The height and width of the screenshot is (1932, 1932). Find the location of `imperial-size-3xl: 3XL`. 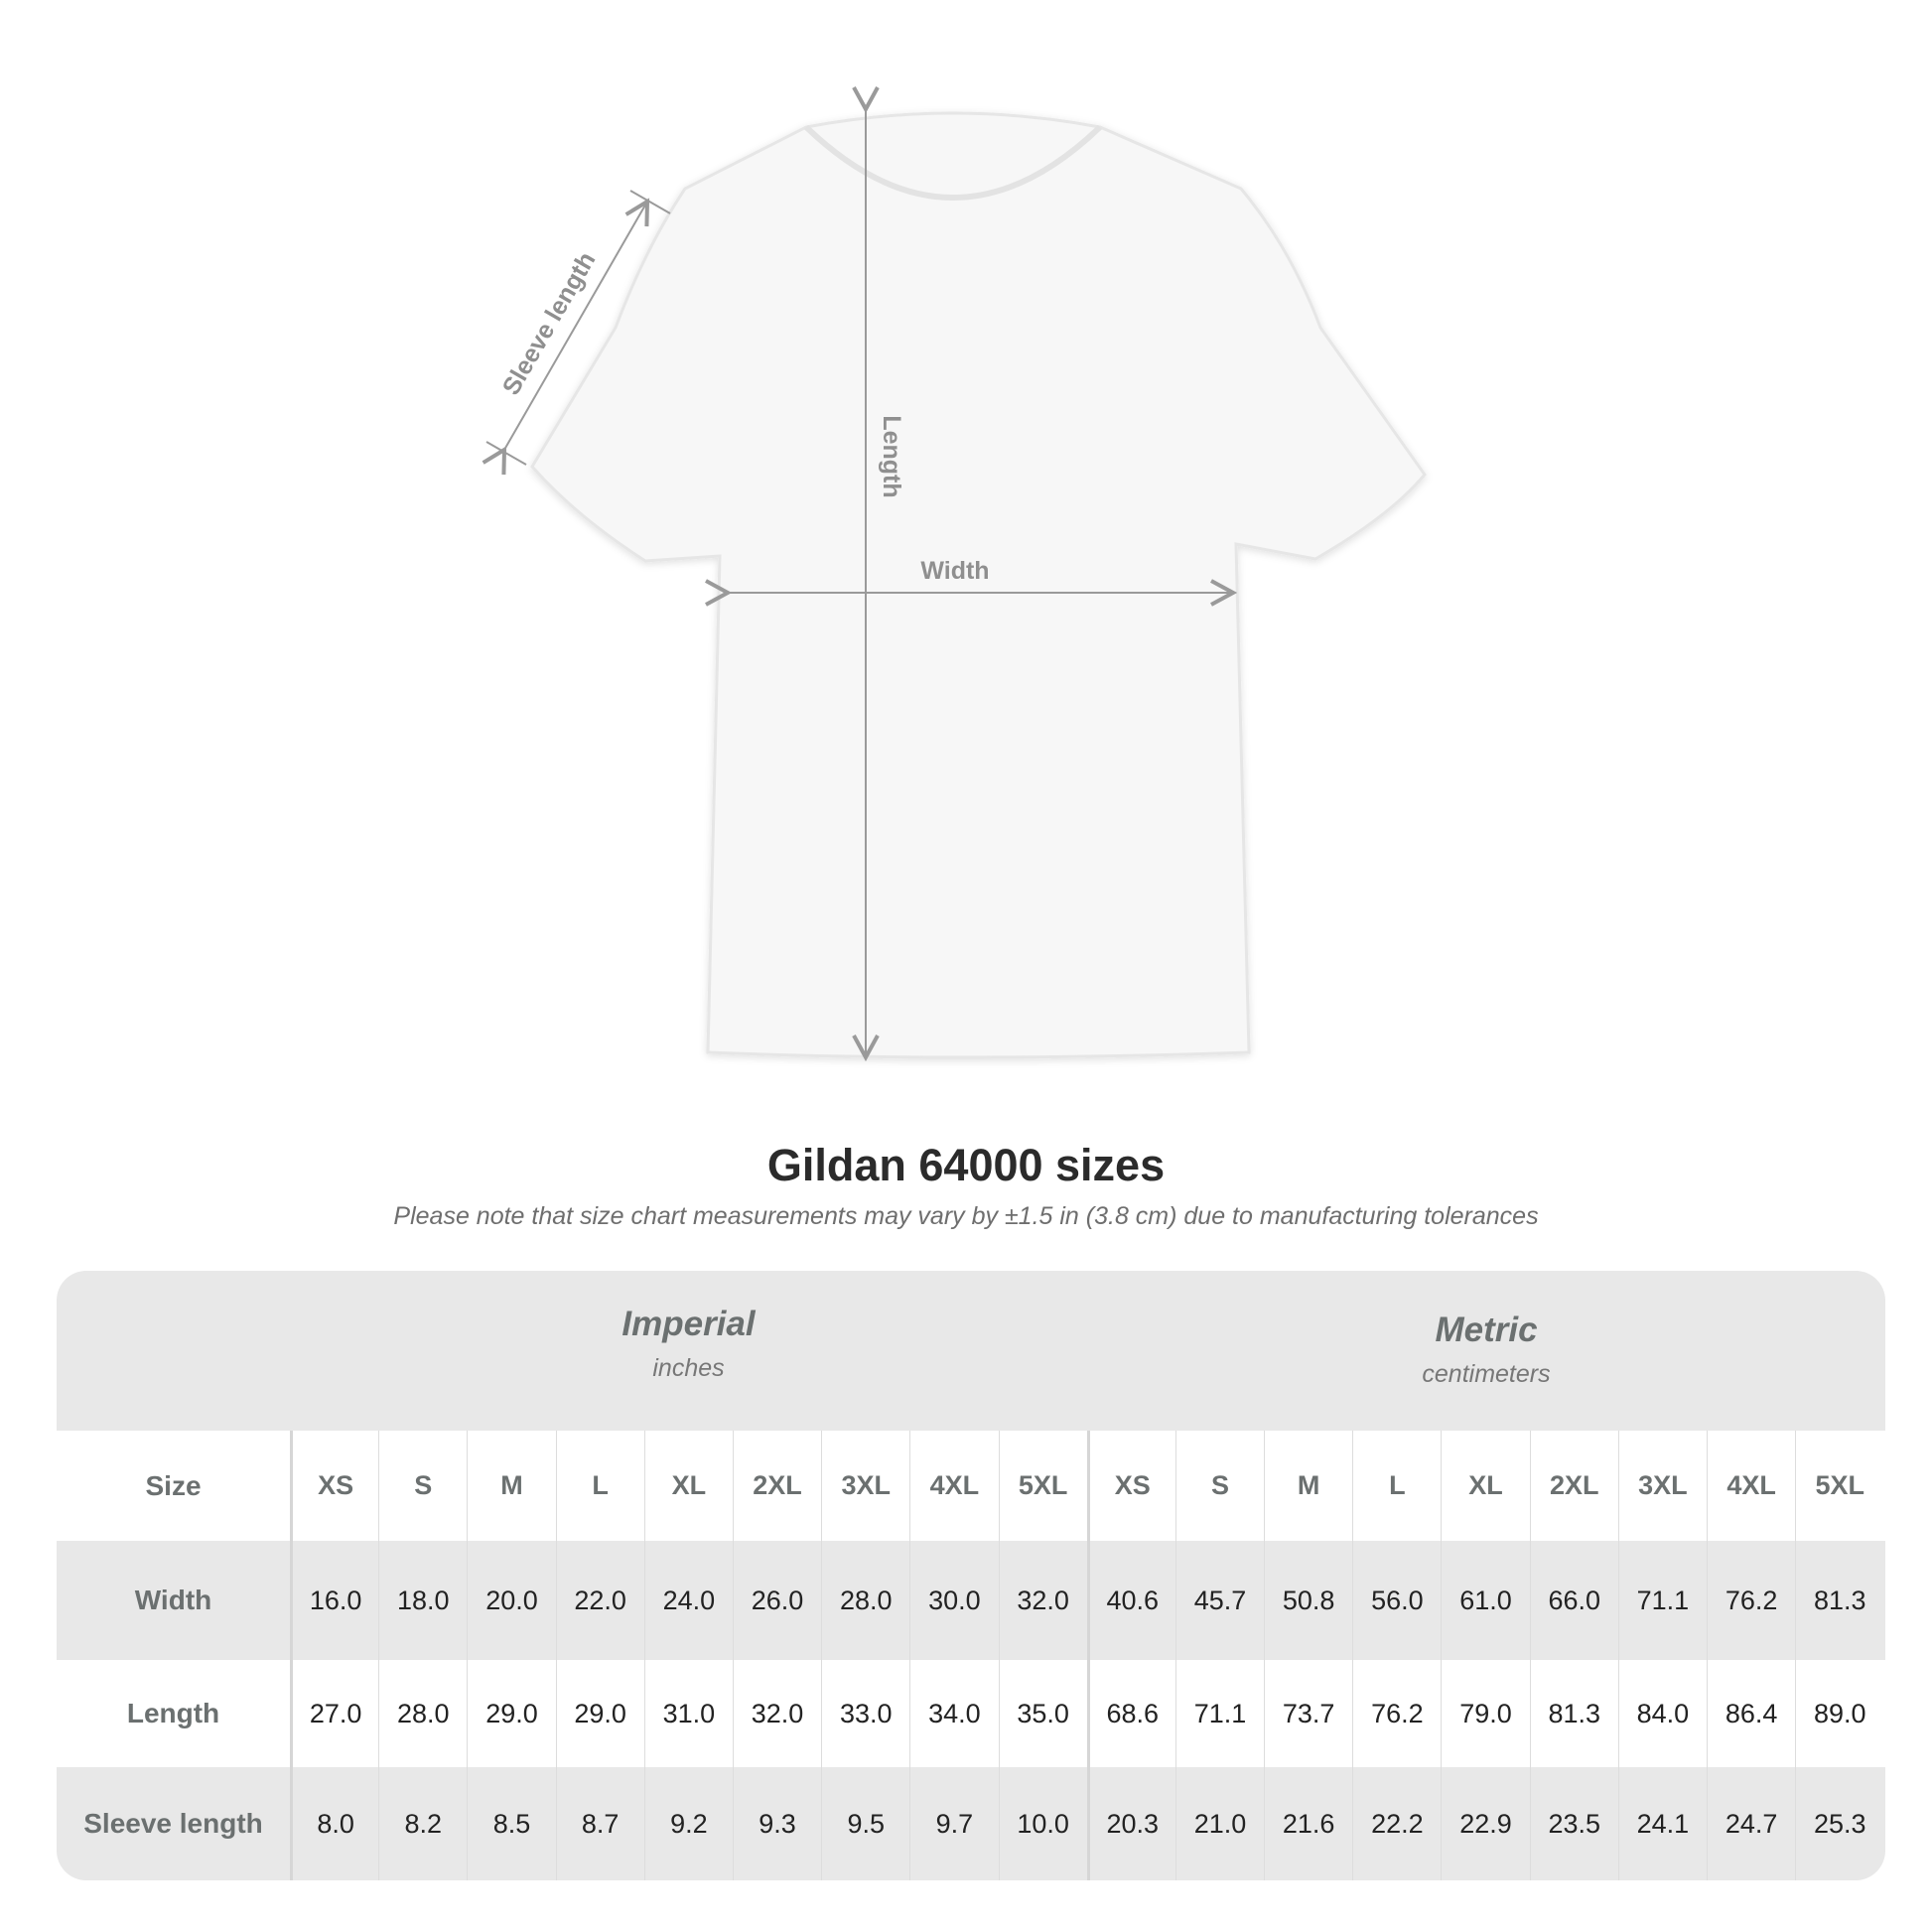

imperial-size-3xl: 3XL is located at coordinates (865, 1486).